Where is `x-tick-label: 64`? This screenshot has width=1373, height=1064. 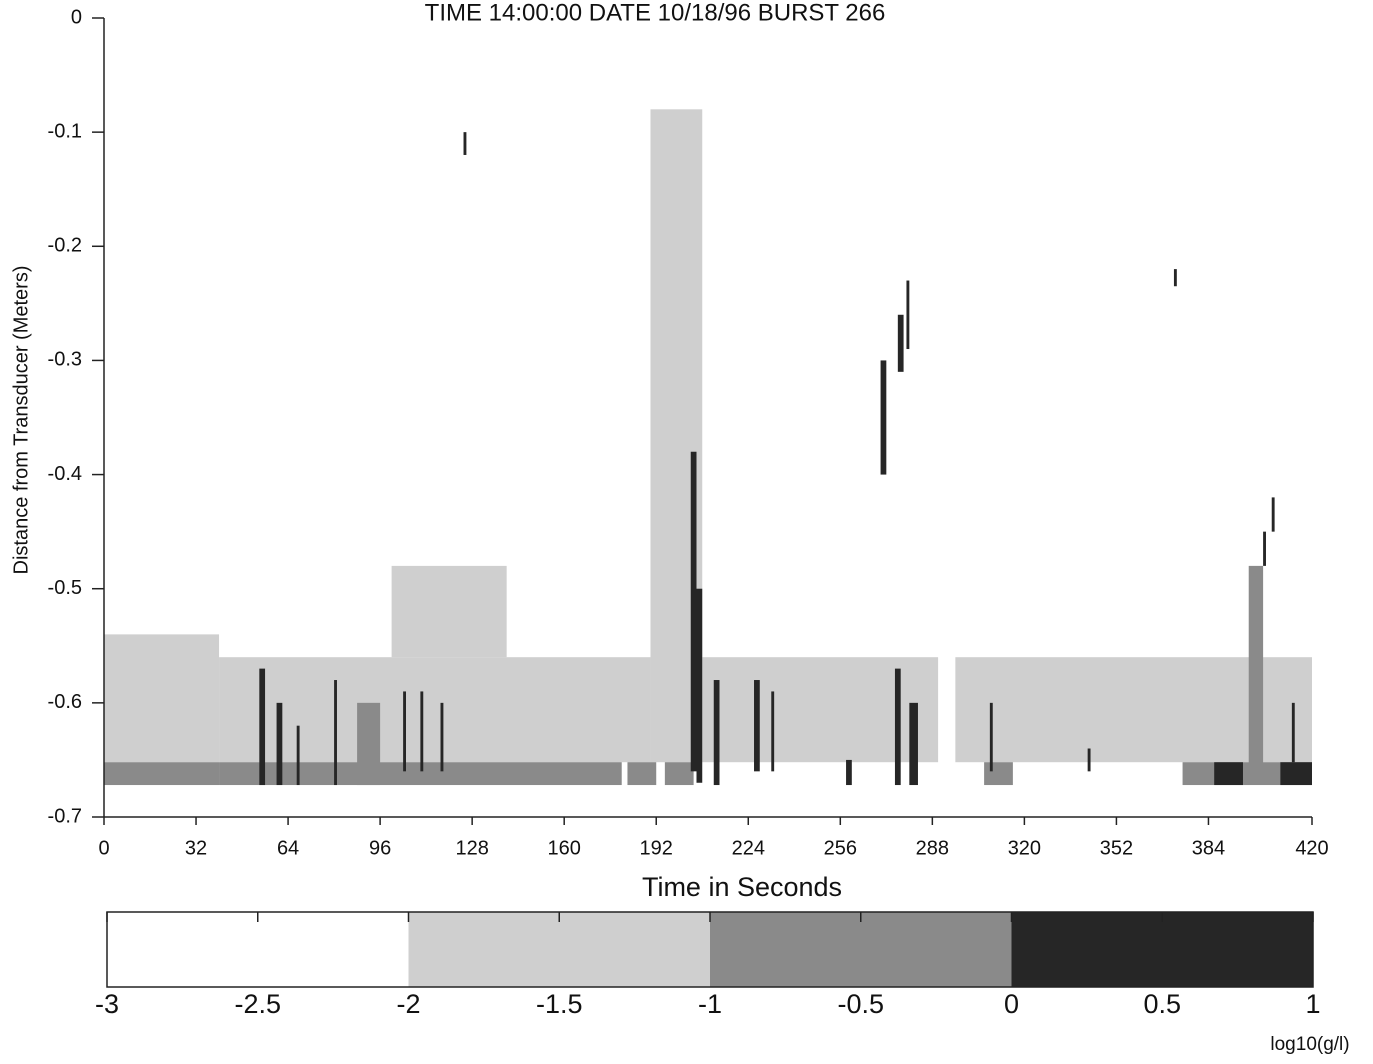 x-tick-label: 64 is located at coordinates (288, 848).